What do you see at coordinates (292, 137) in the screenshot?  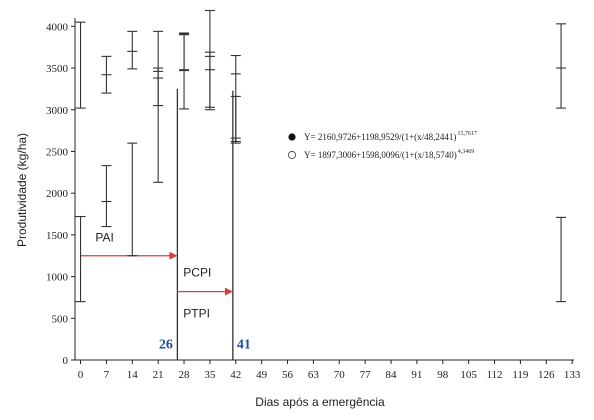 I see `filled-circle-marker` at bounding box center [292, 137].